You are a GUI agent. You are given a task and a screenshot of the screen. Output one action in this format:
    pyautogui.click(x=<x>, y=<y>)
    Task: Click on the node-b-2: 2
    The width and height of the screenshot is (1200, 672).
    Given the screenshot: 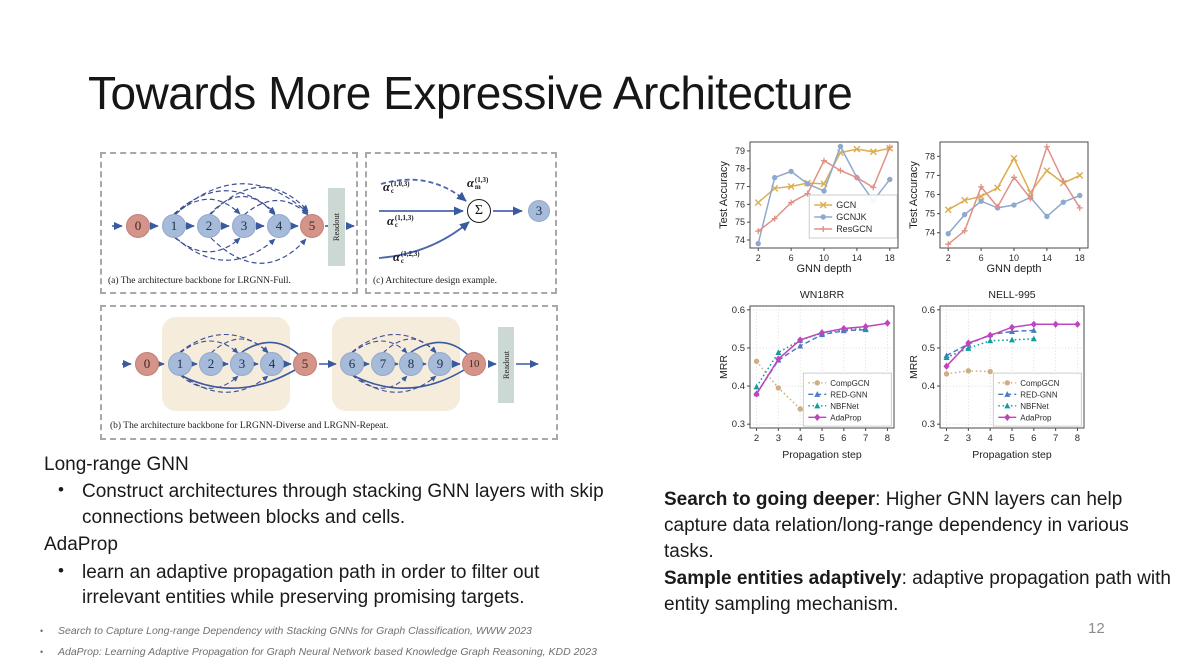 What is the action you would take?
    pyautogui.click(x=211, y=364)
    